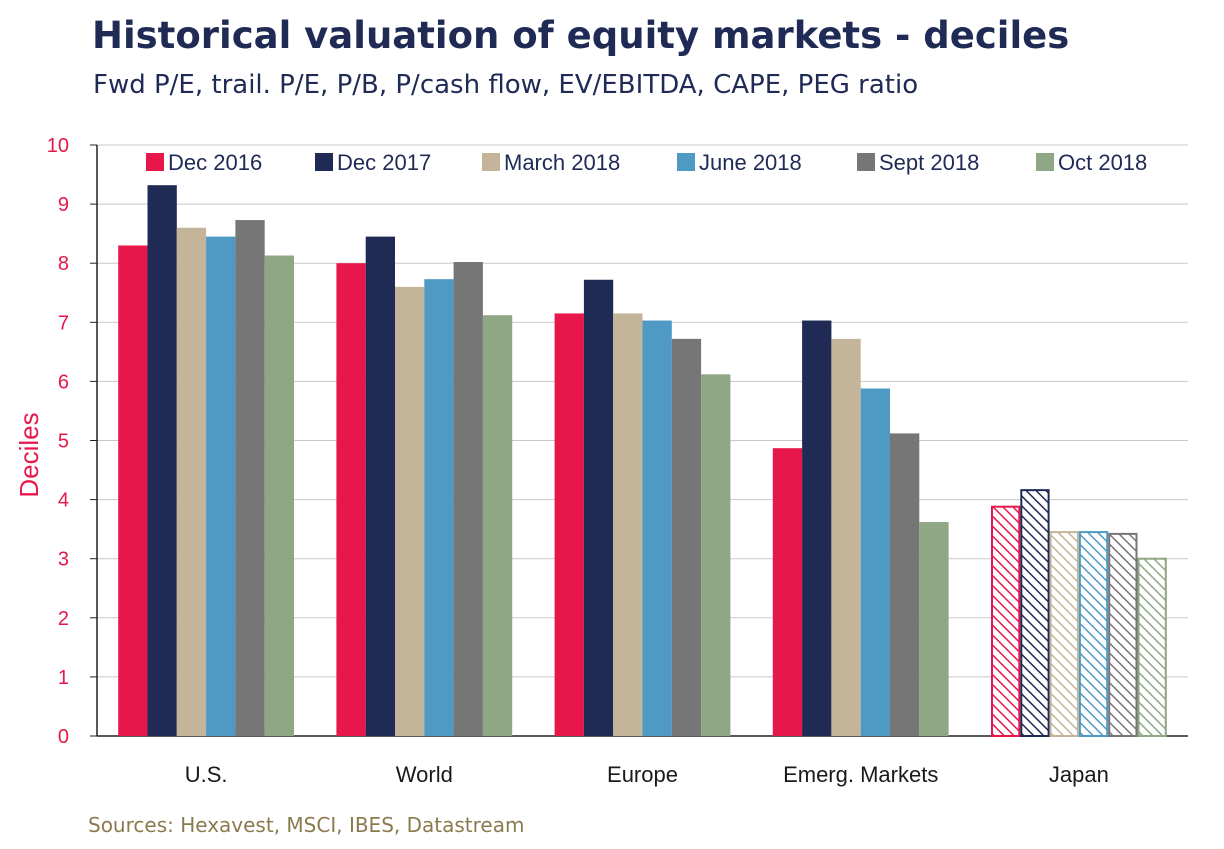 This screenshot has height=849, width=1224. I want to click on bar-sept-2018-u-s-, so click(250, 478).